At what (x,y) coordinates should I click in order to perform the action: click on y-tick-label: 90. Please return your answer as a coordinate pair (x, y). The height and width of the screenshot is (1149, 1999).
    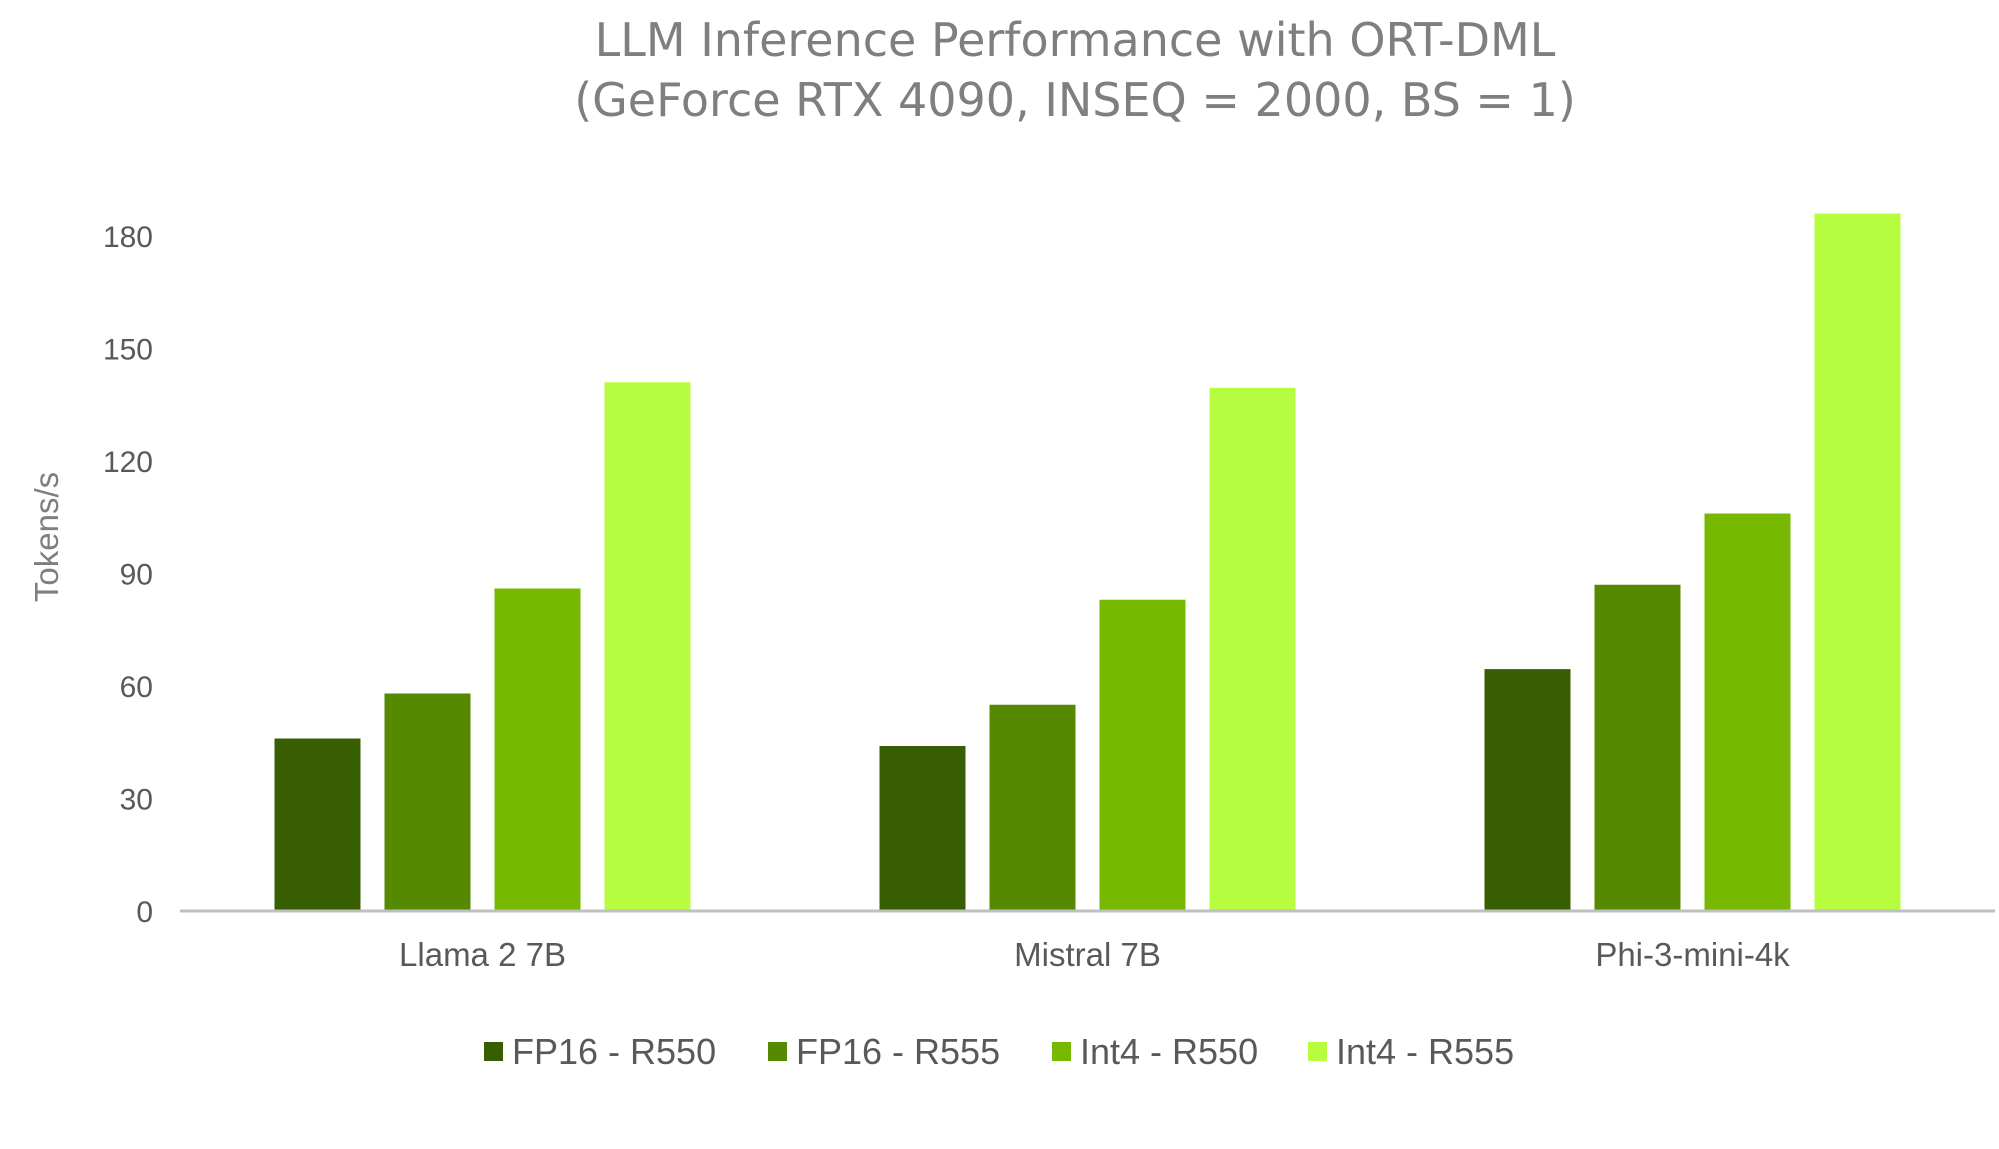
    Looking at the image, I should click on (136, 575).